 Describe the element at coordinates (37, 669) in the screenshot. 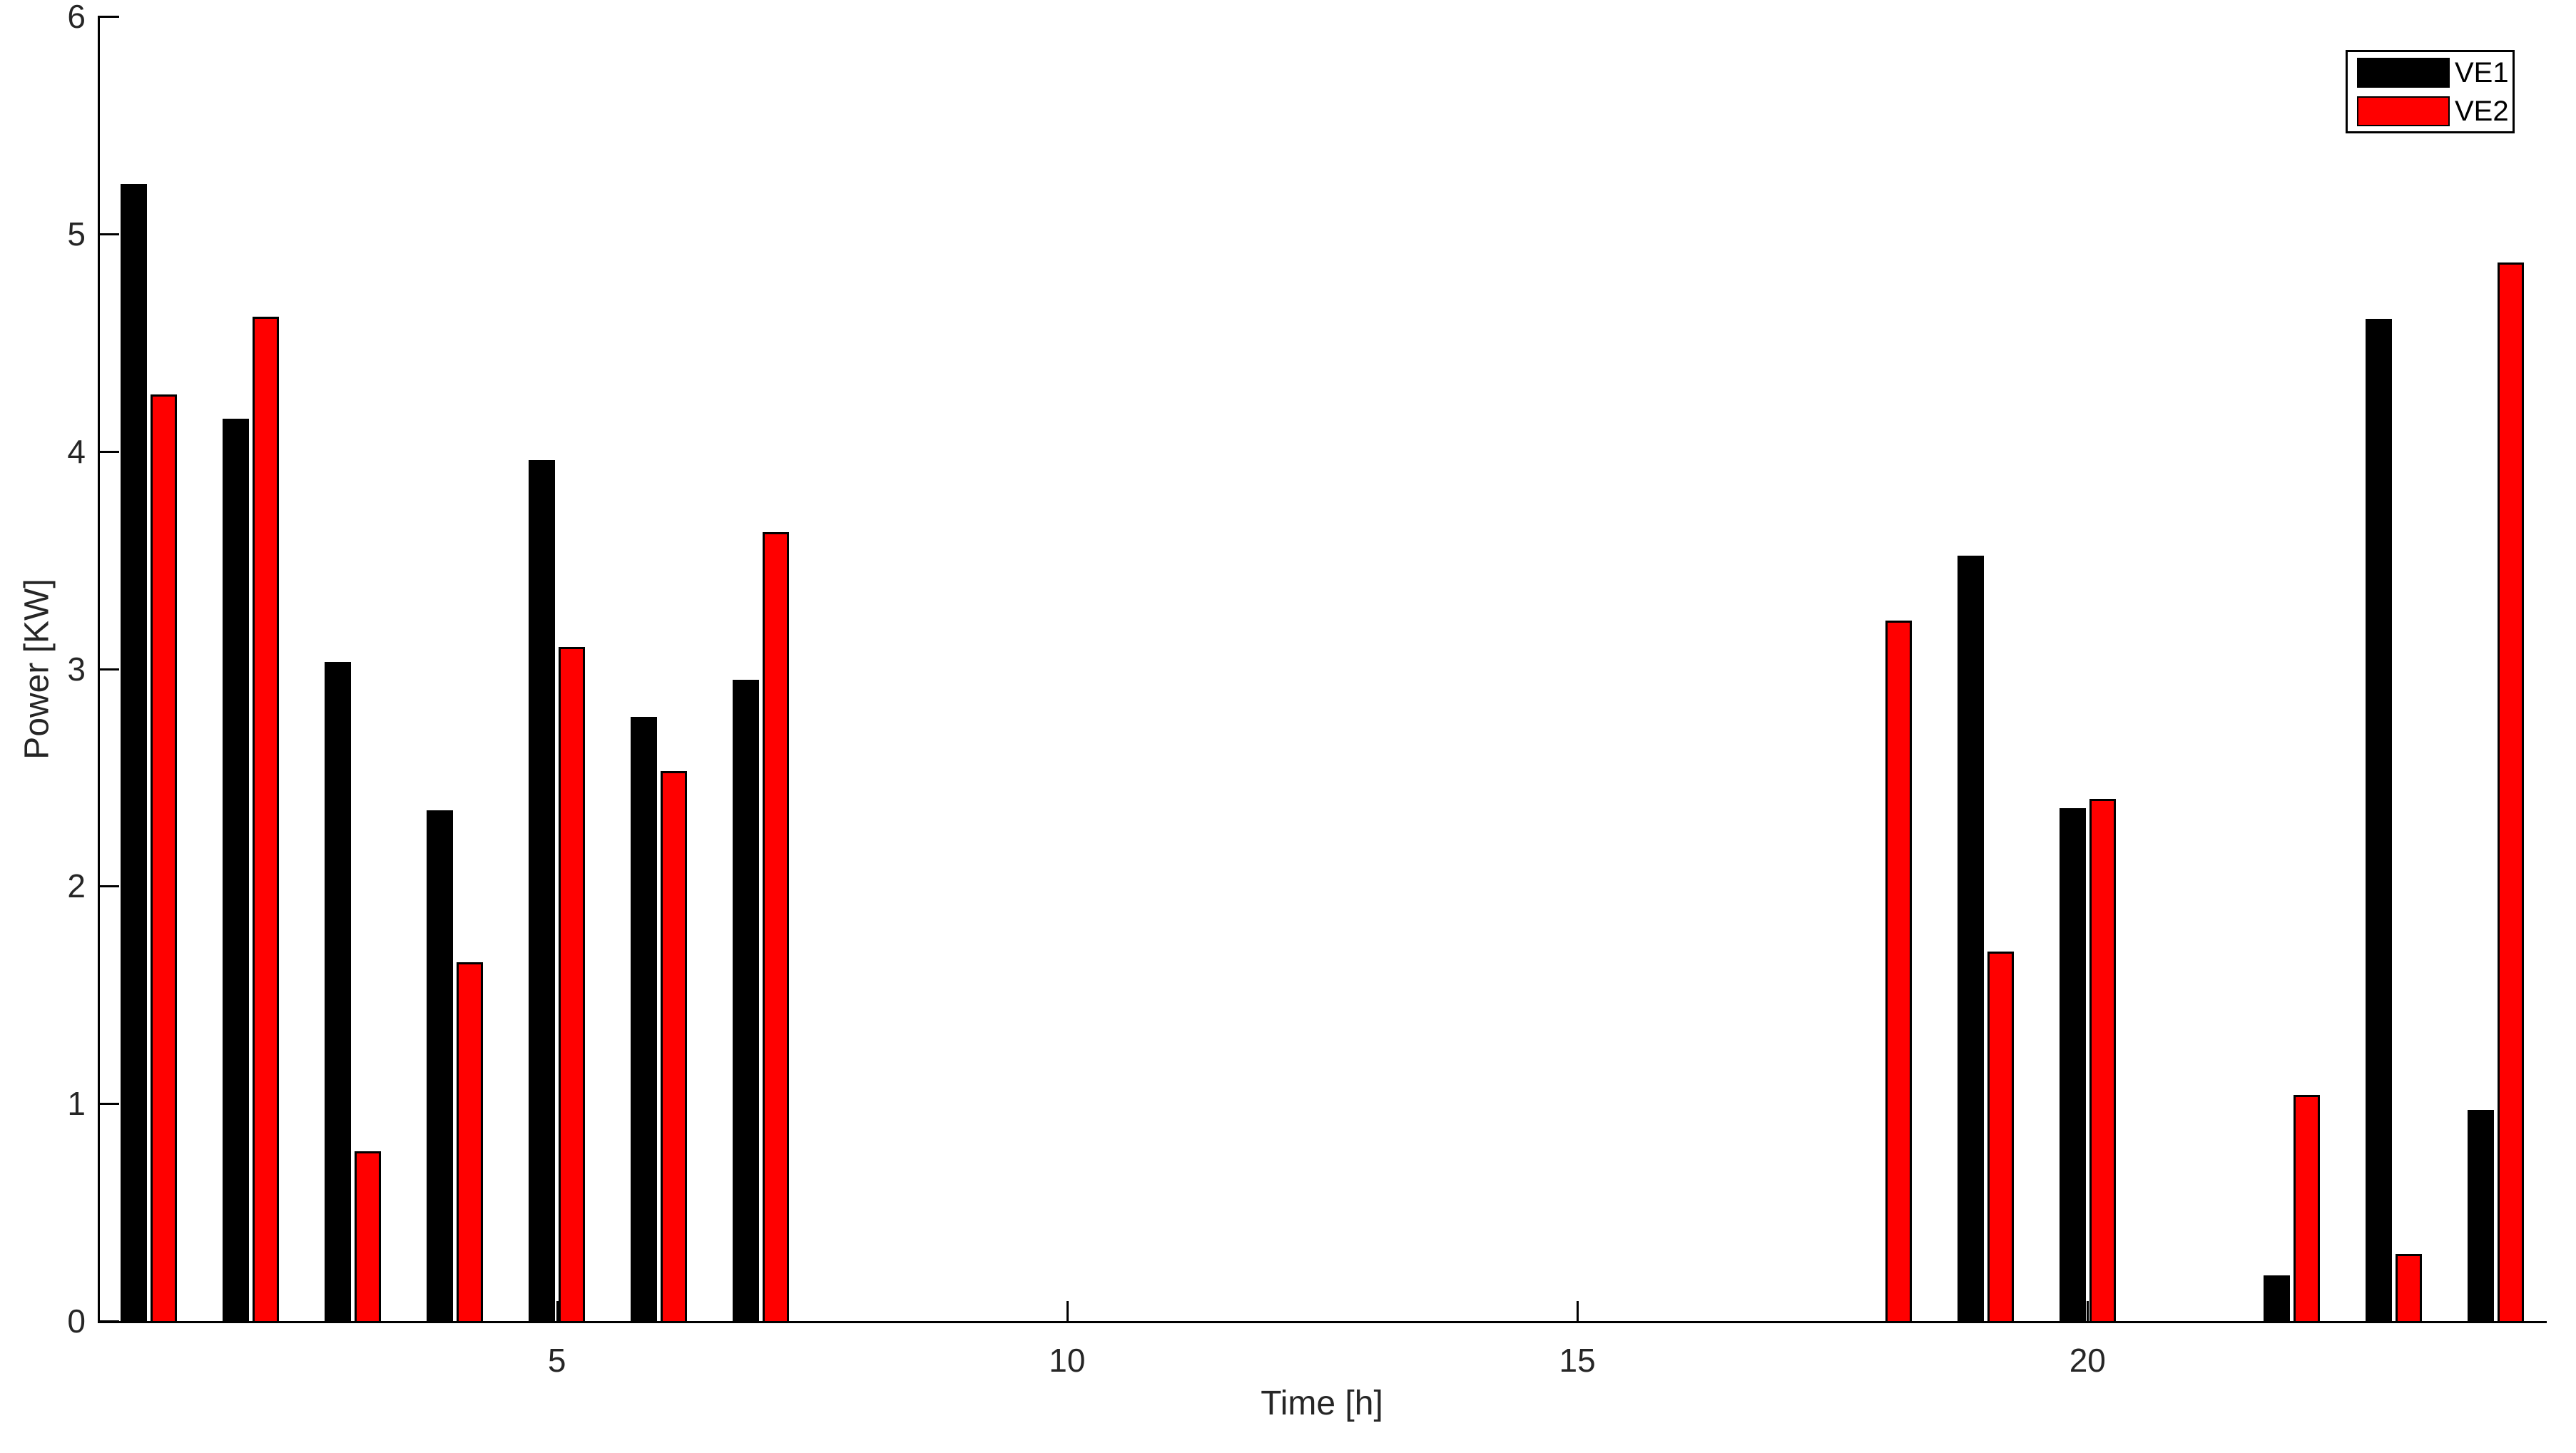

I see `y-axis-title: Power [KW]` at that location.